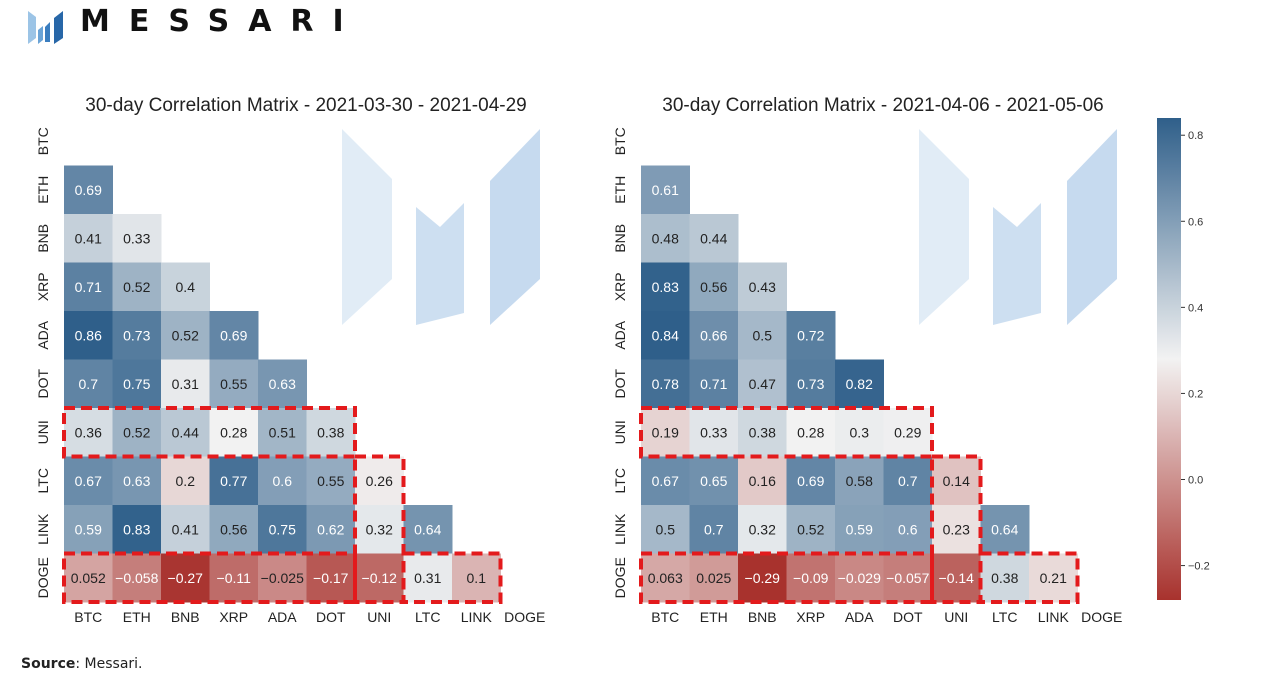  I want to click on cell-value-label: 0.48, so click(665, 238).